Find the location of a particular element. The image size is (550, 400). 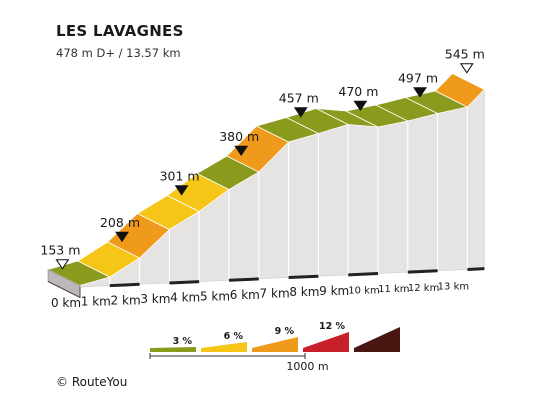

x-tick-label: 10 km is located at coordinates (363, 291).